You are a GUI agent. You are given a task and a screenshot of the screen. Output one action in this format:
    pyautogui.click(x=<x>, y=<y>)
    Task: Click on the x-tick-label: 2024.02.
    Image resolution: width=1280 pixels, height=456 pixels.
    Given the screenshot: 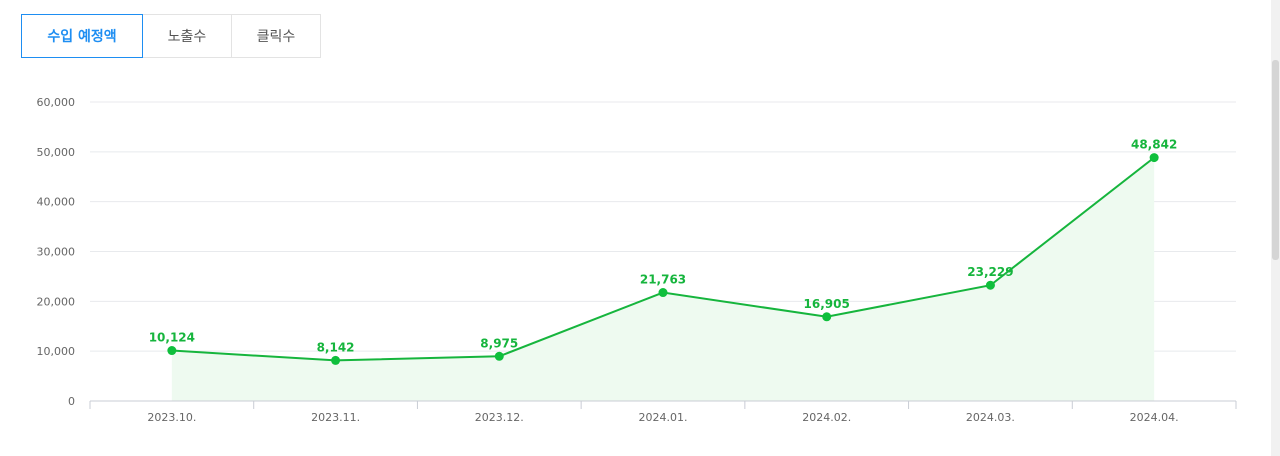 What is the action you would take?
    pyautogui.click(x=826, y=417)
    